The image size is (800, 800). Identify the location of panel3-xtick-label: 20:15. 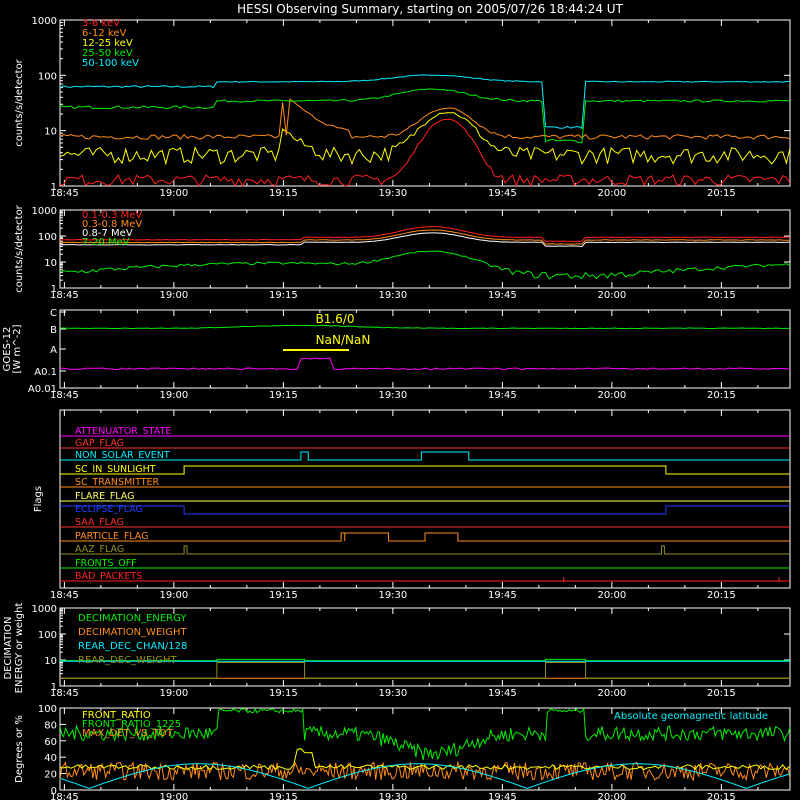
(721, 395).